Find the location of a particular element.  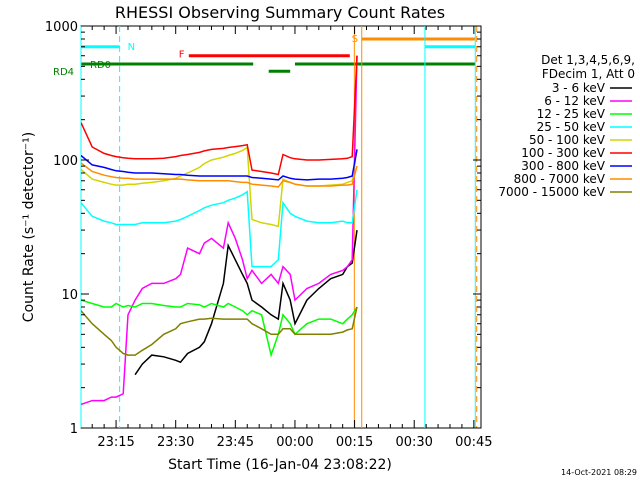

legend-entry: 6 - 12 keV is located at coordinates (575, 101).